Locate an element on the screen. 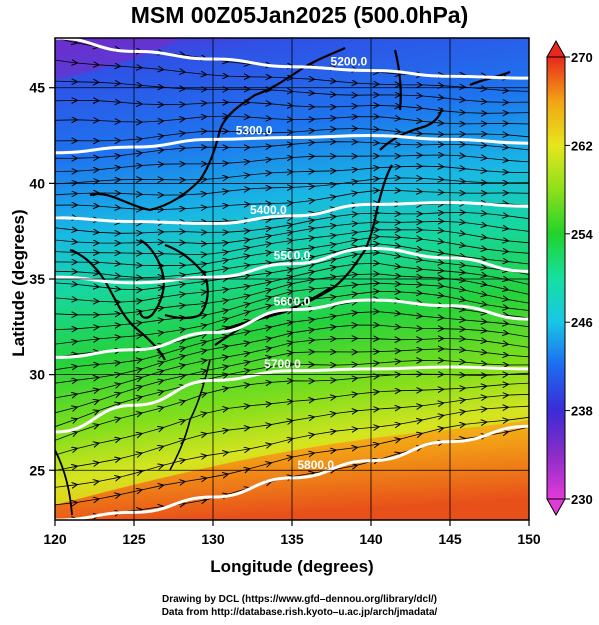  coast-sakhalin is located at coordinates (397, 80).